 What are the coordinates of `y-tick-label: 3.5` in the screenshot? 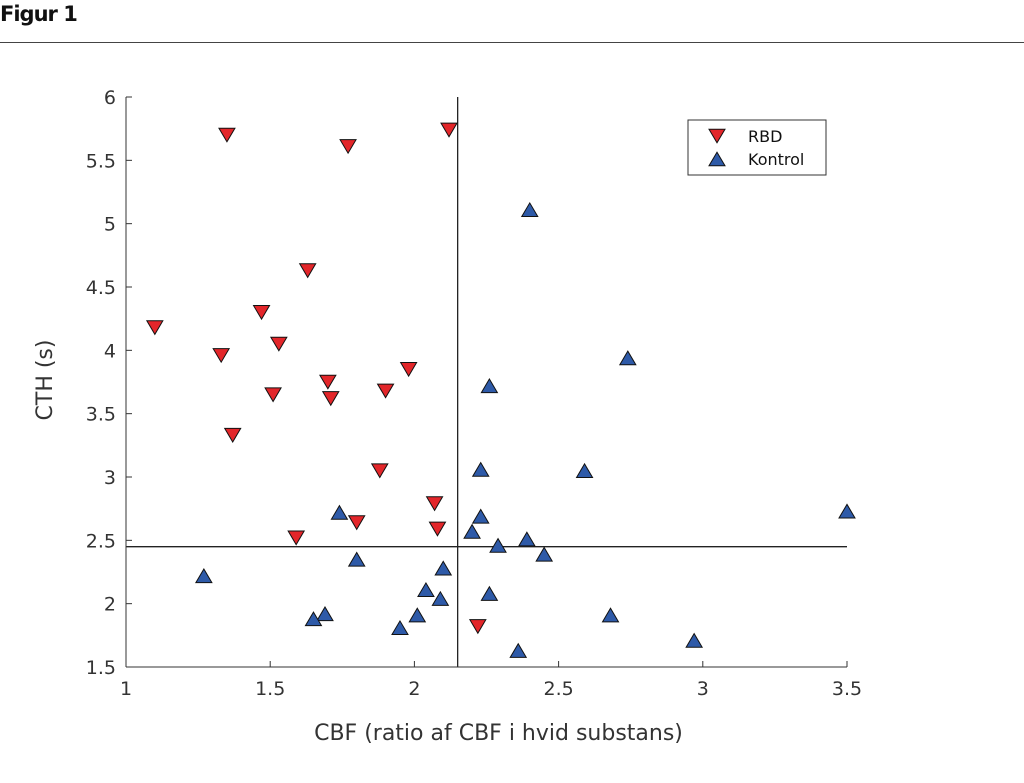 It's located at (101, 415).